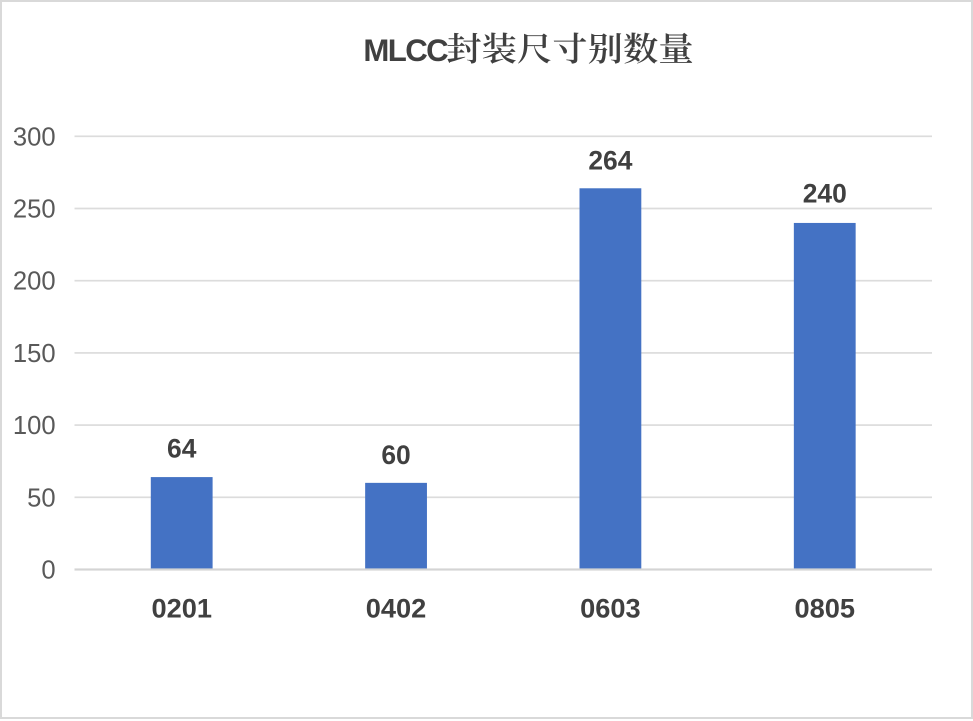  I want to click on svg-text: 0805, so click(825, 607).